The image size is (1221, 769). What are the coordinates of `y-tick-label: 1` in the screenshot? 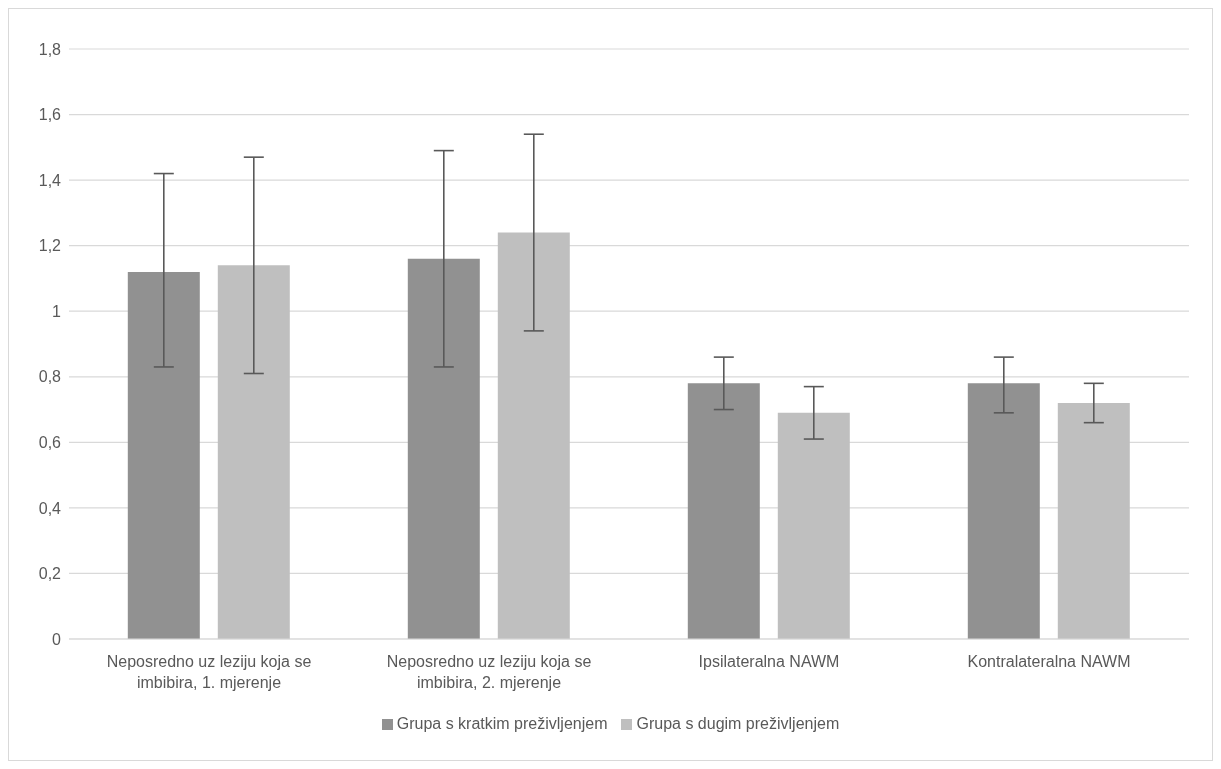 It's located at (57, 311).